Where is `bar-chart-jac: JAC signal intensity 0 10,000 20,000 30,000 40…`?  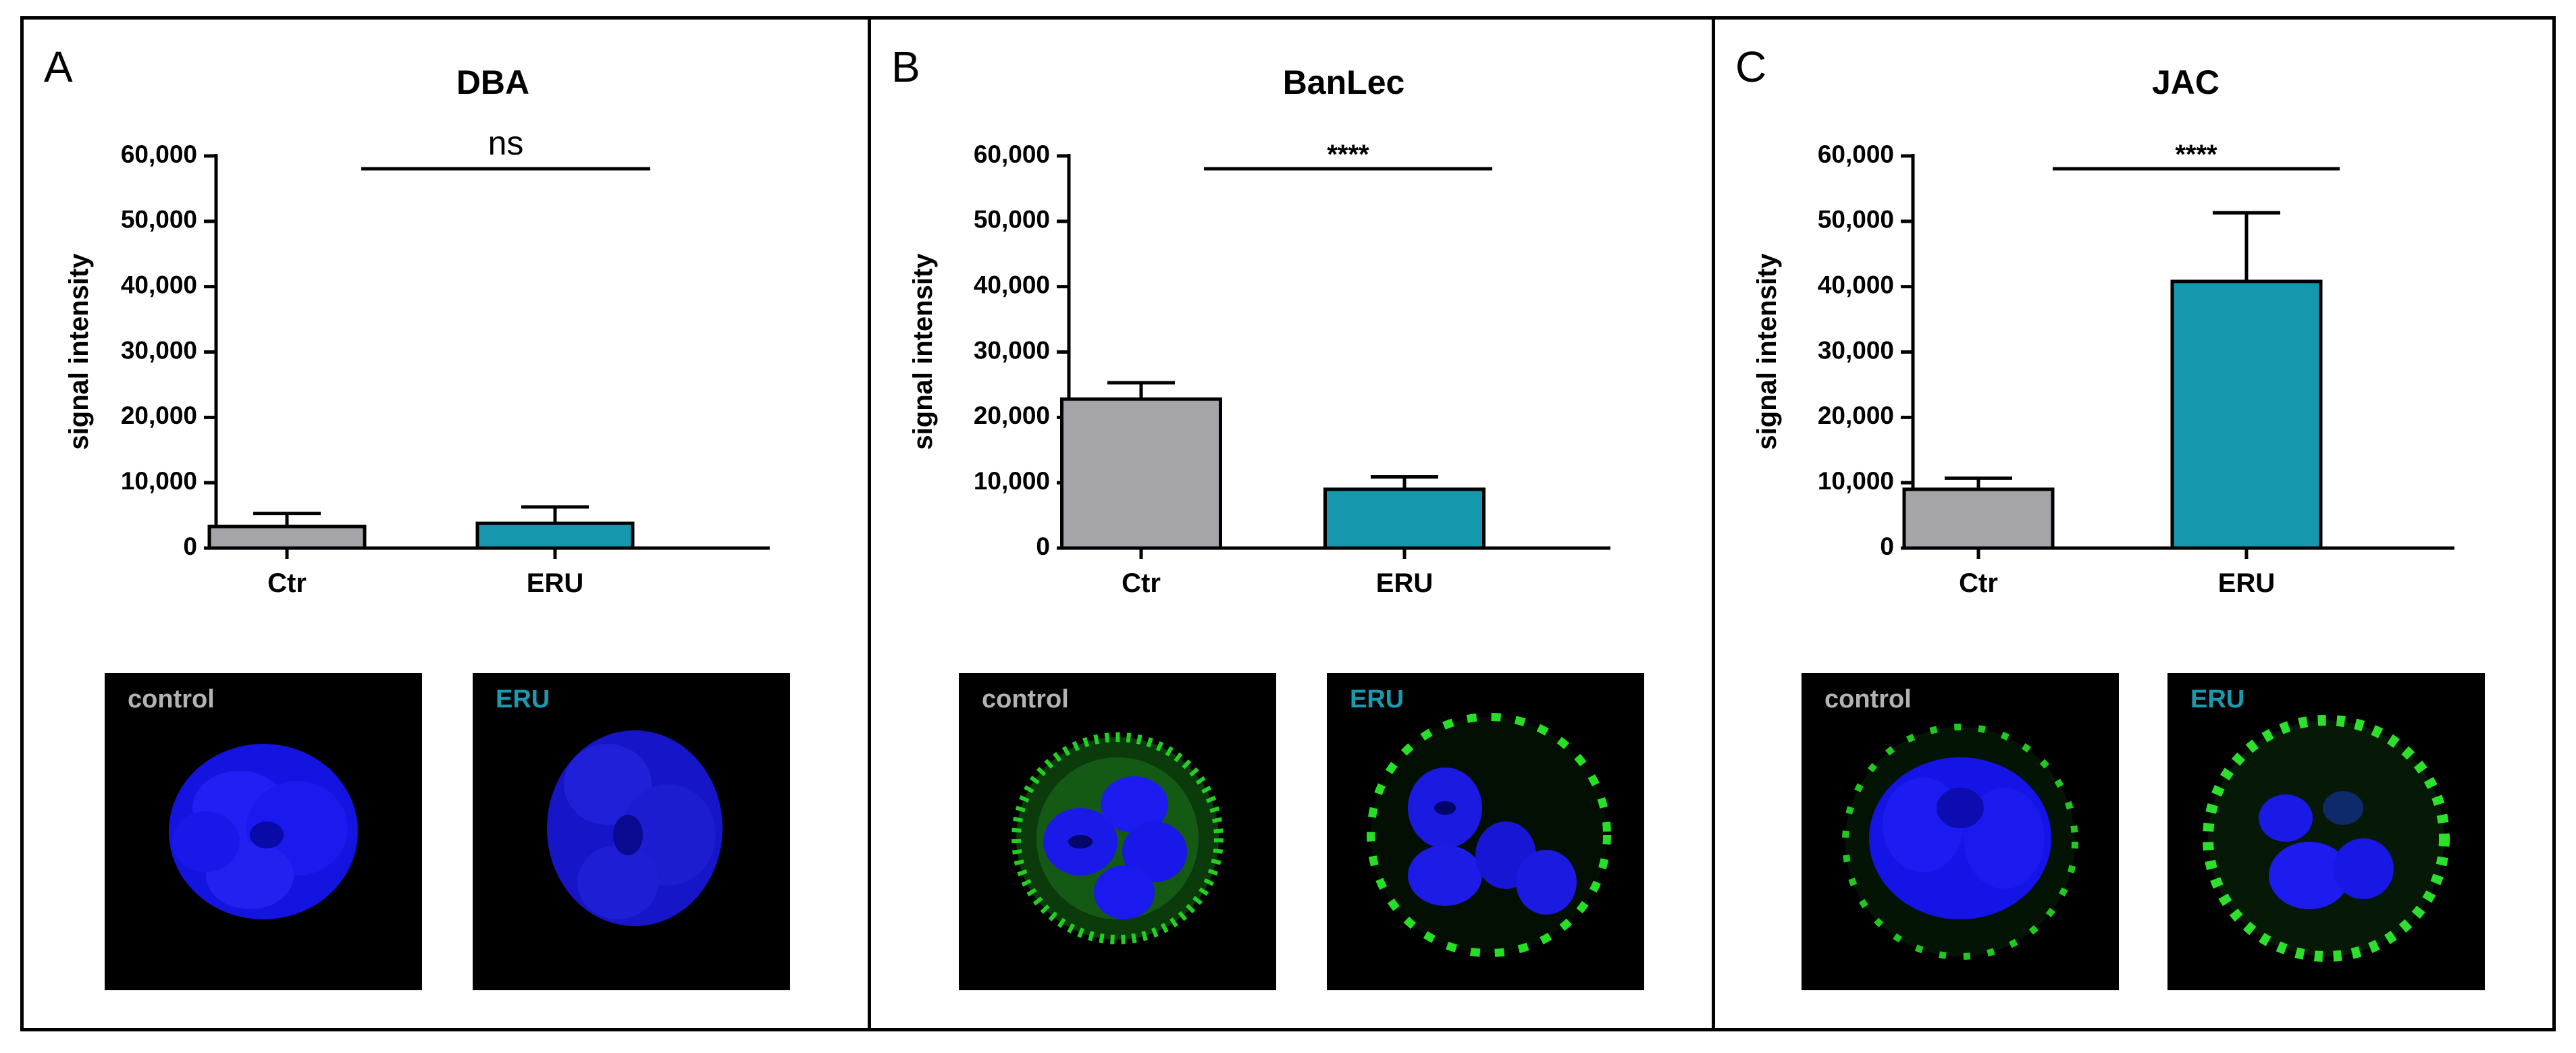
bar-chart-jac: JAC signal intensity 0 10,000 20,000 30,000 40… is located at coordinates (2103, 330).